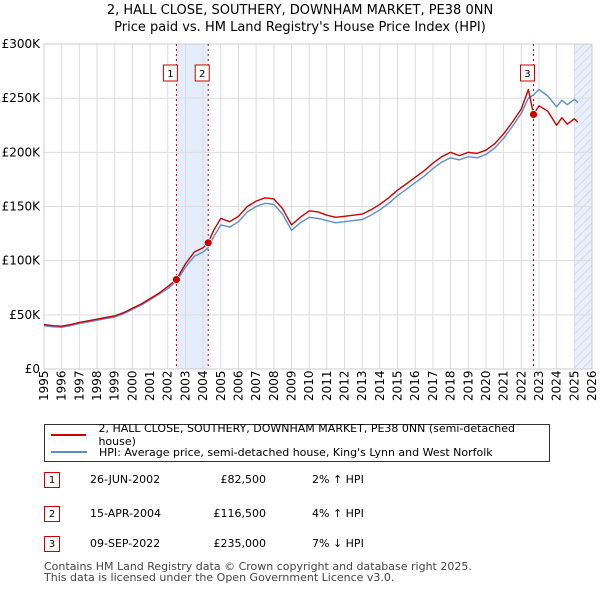  Describe the element at coordinates (338, 543) in the screenshot. I see `transaction-hpi: 7% ↓ HPI` at that location.